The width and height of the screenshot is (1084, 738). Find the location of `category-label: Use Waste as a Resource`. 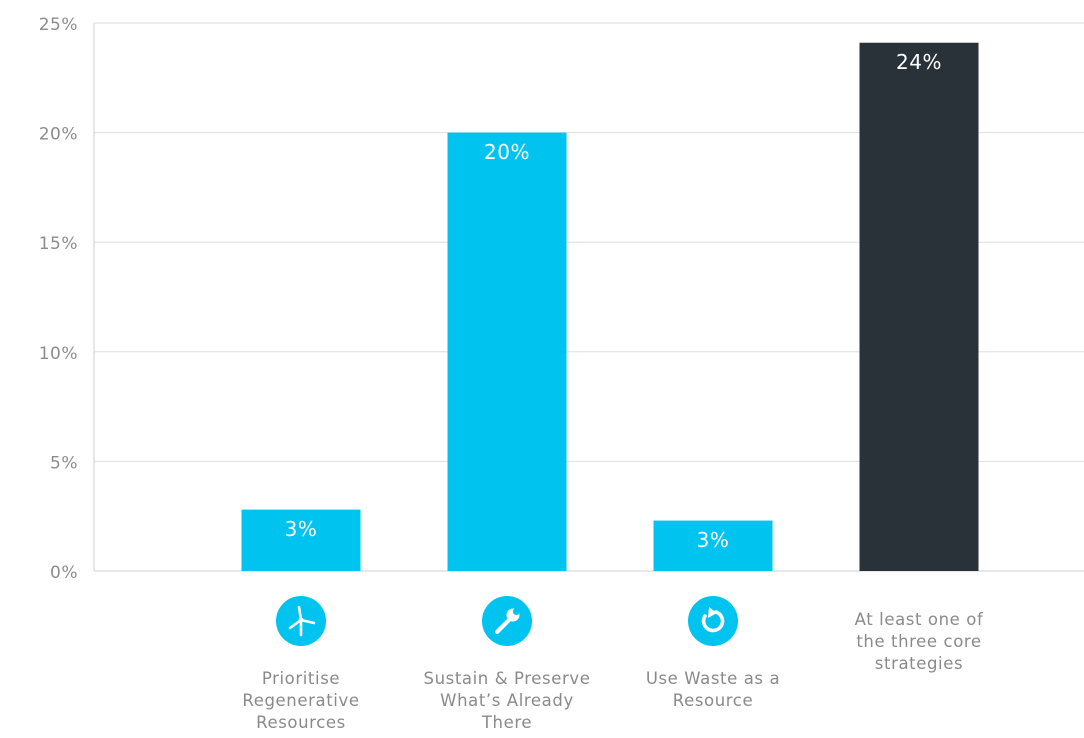

category-label: Use Waste as a Resource is located at coordinates (713, 689).